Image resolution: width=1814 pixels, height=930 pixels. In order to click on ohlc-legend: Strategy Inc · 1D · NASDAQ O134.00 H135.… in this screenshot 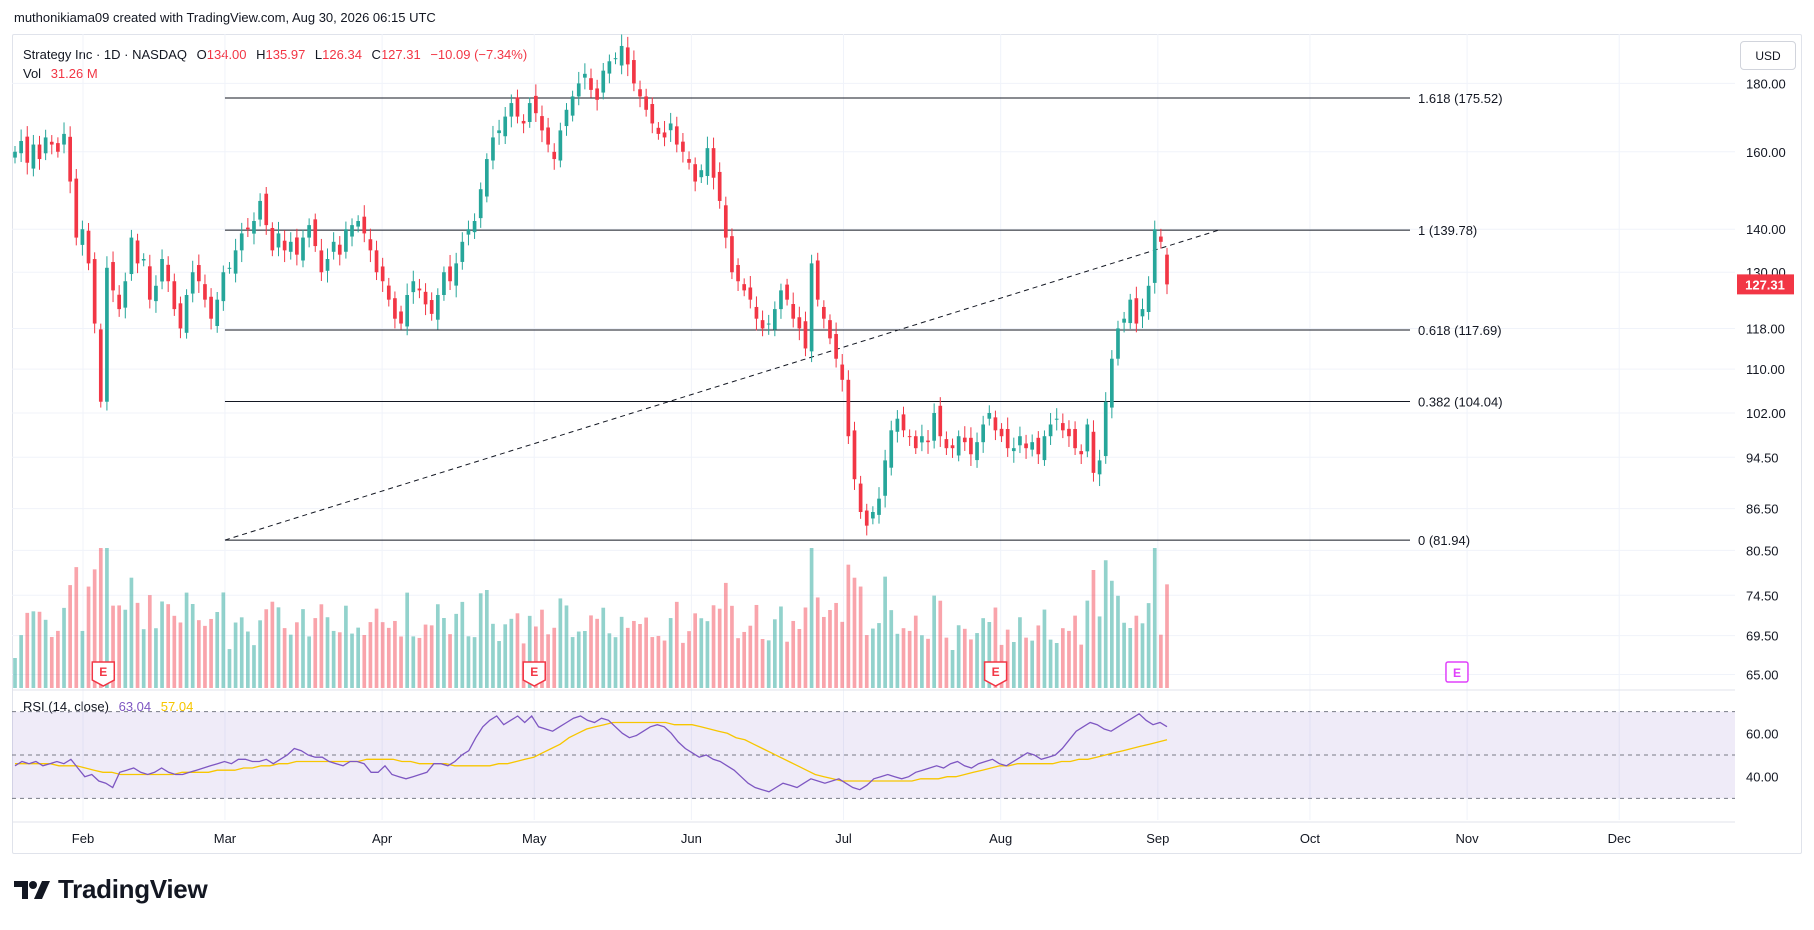, I will do `click(275, 64)`.